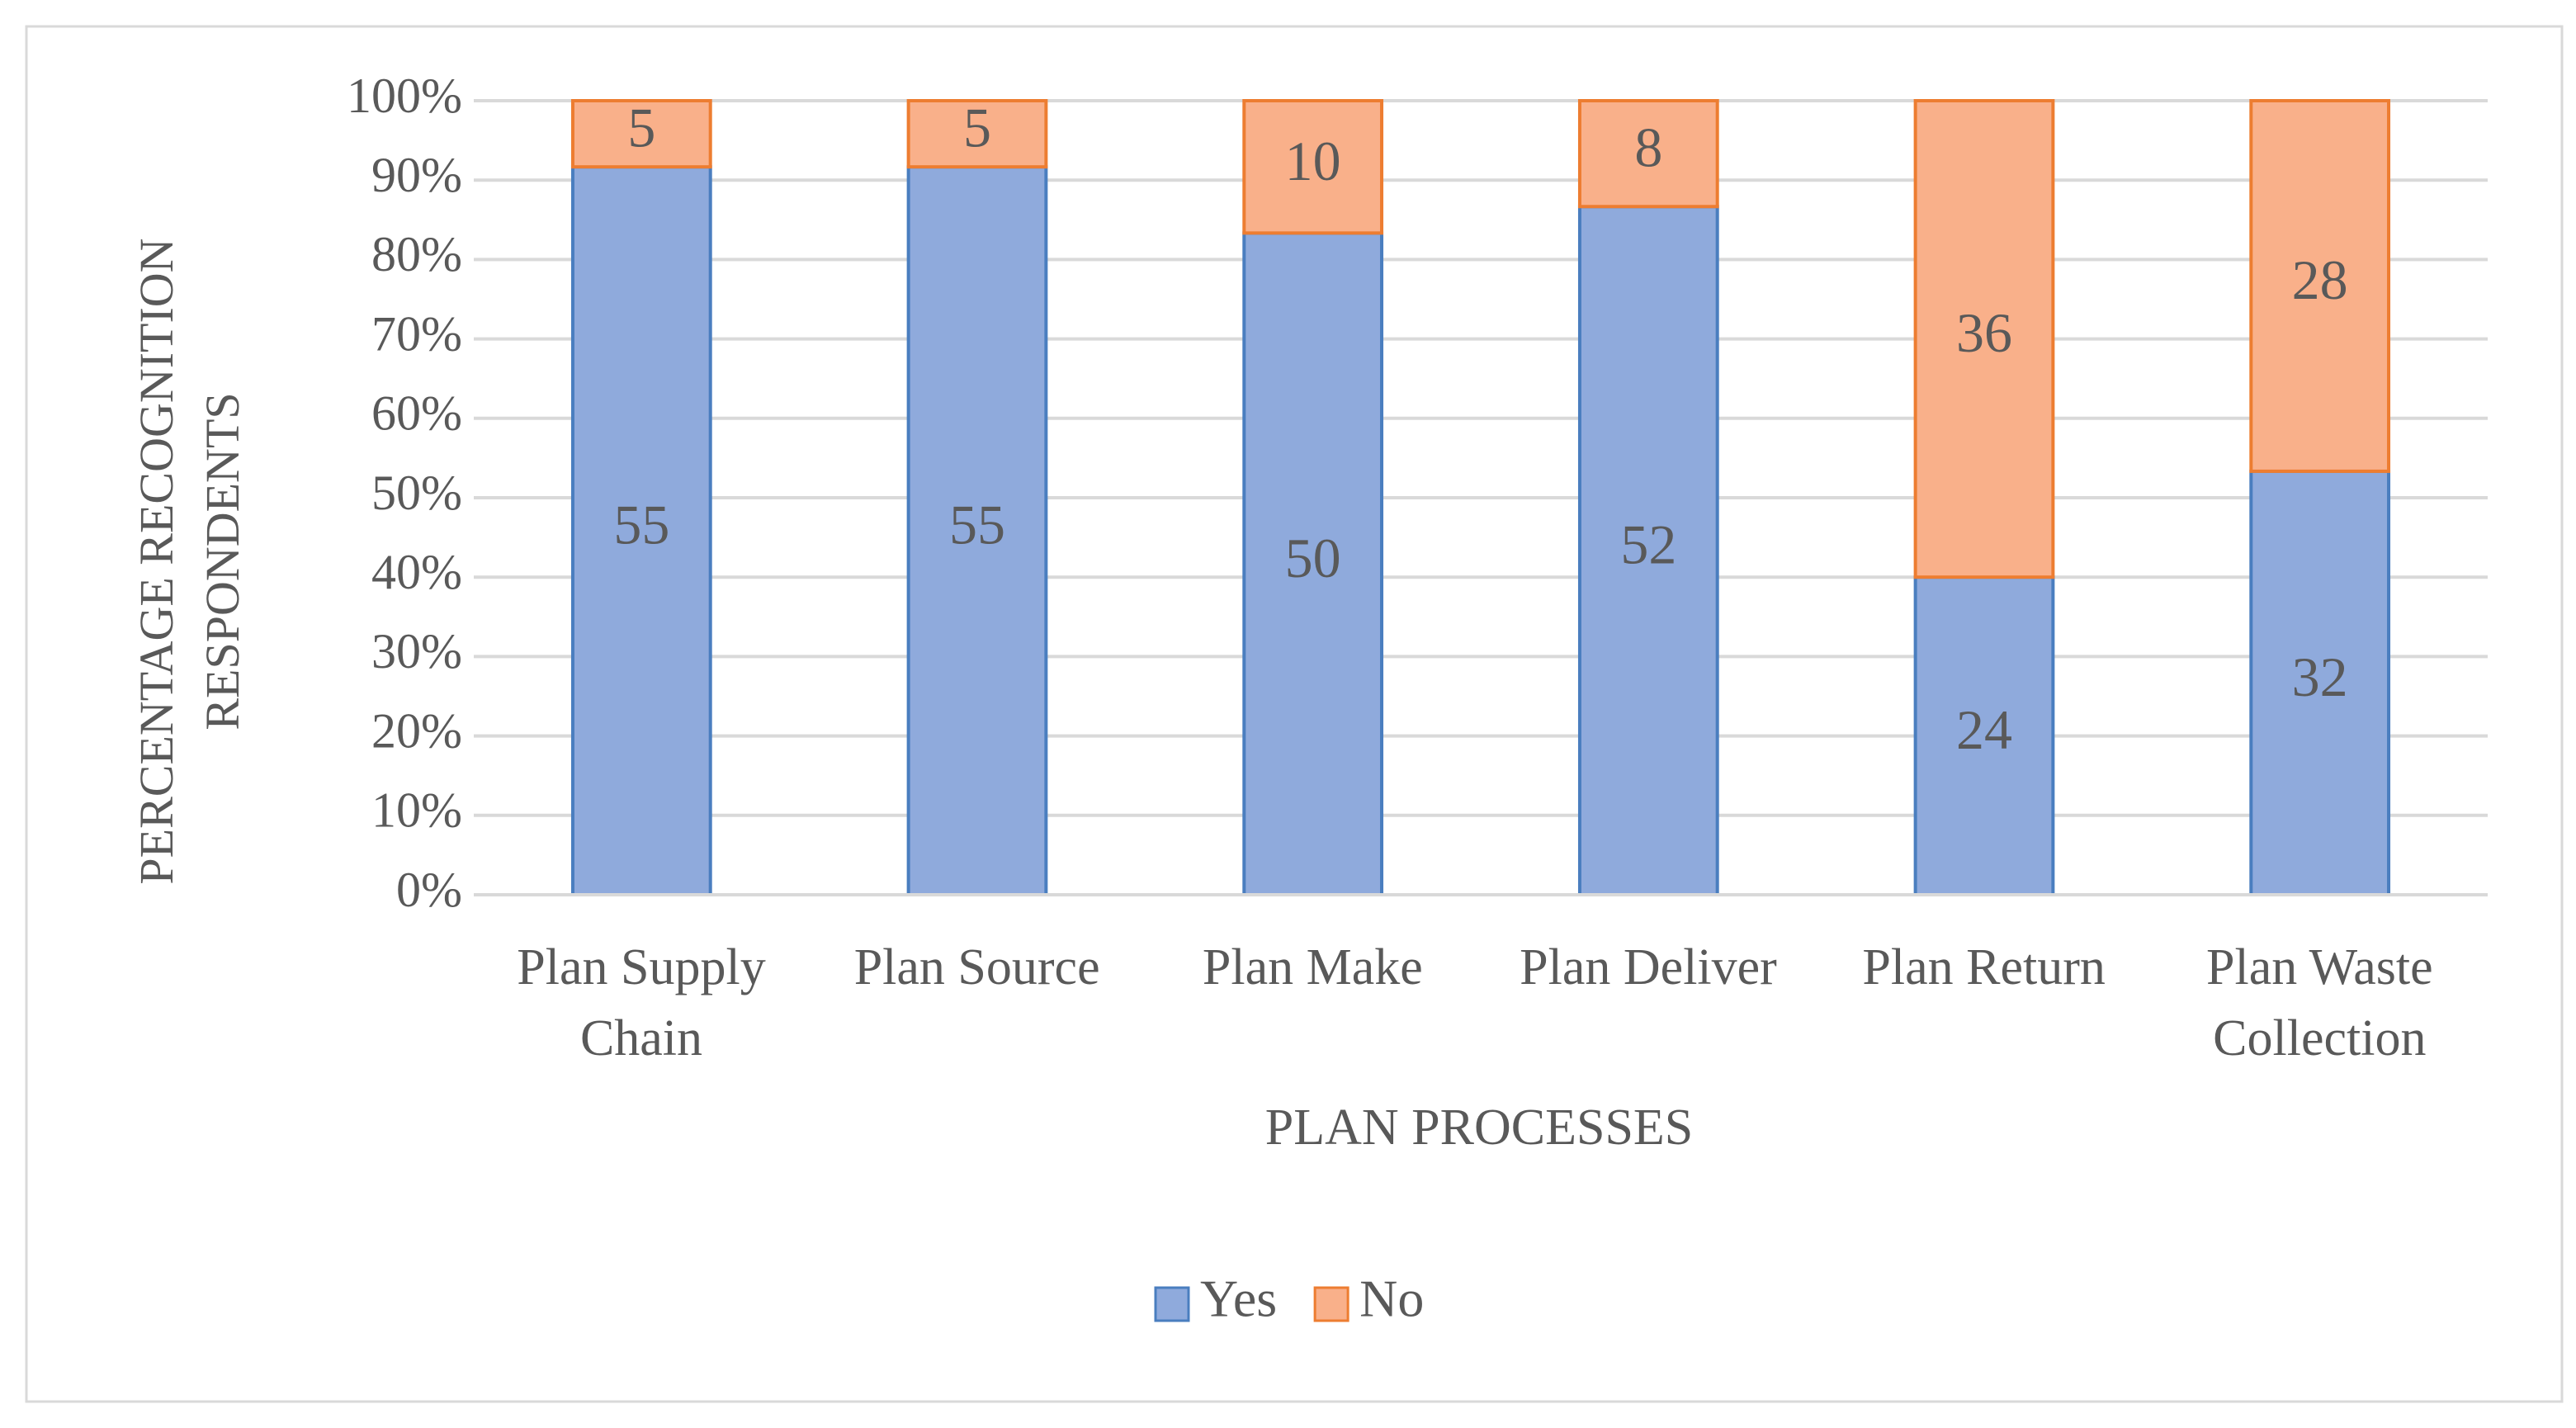 This screenshot has height=1428, width=2576. Describe the element at coordinates (416, 651) in the screenshot. I see `y-tick-label: 30%` at that location.